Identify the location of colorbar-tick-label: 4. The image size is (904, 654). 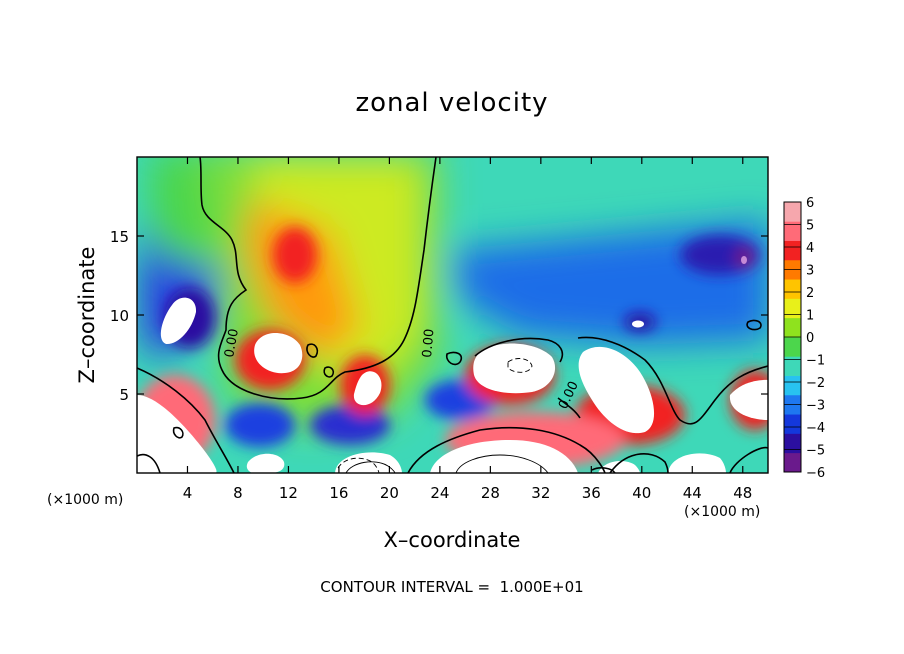
(810, 248).